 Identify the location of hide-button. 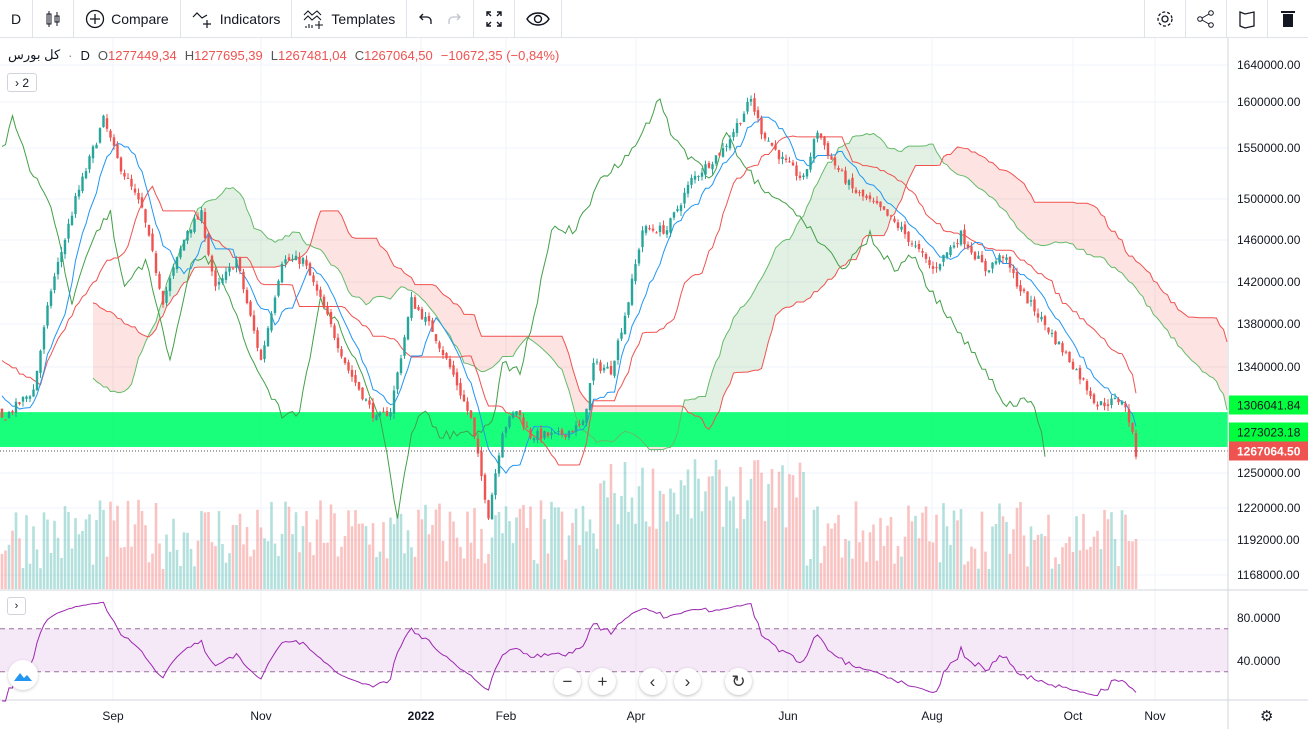
(539, 19).